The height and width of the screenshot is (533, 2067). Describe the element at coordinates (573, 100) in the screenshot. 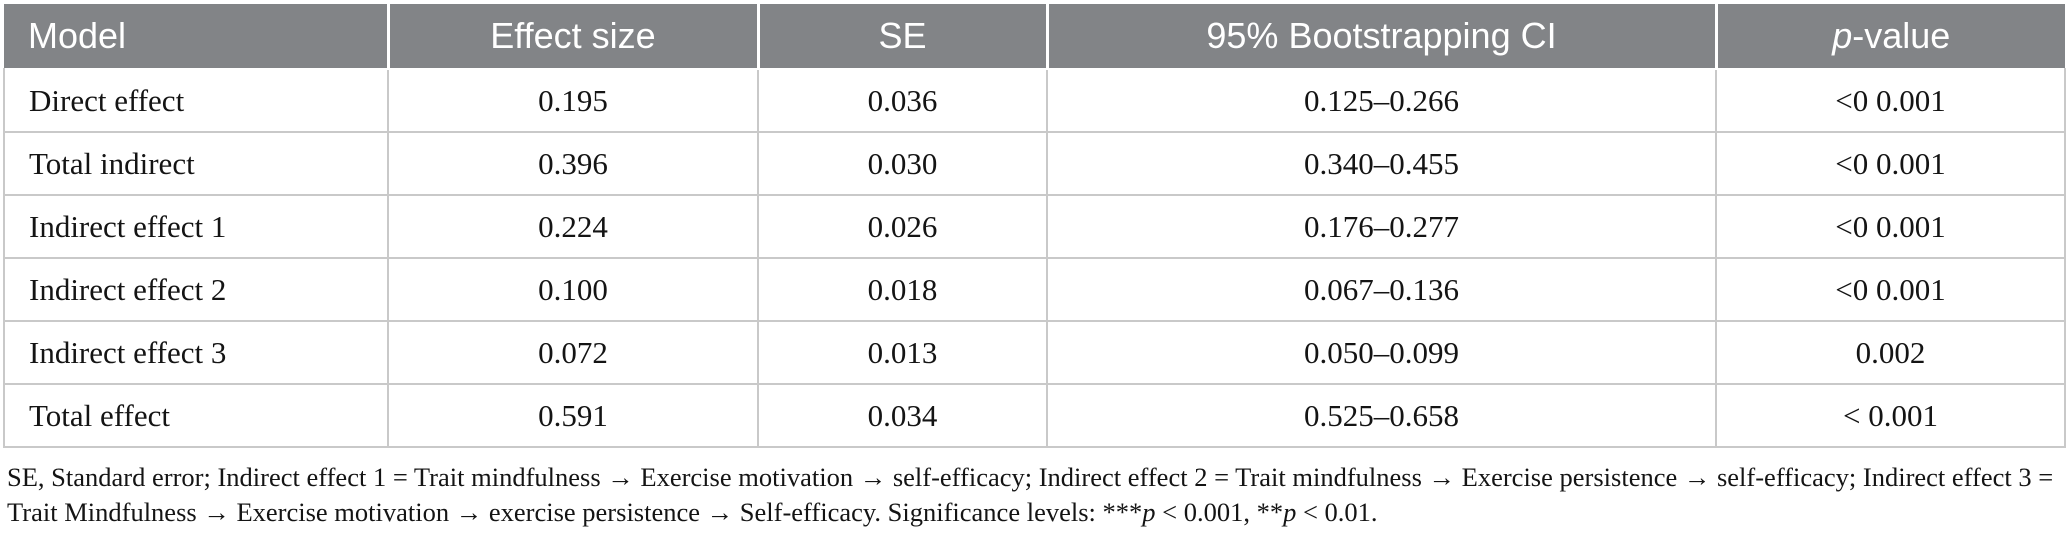

I see `cell-effect-size: 0.195` at that location.